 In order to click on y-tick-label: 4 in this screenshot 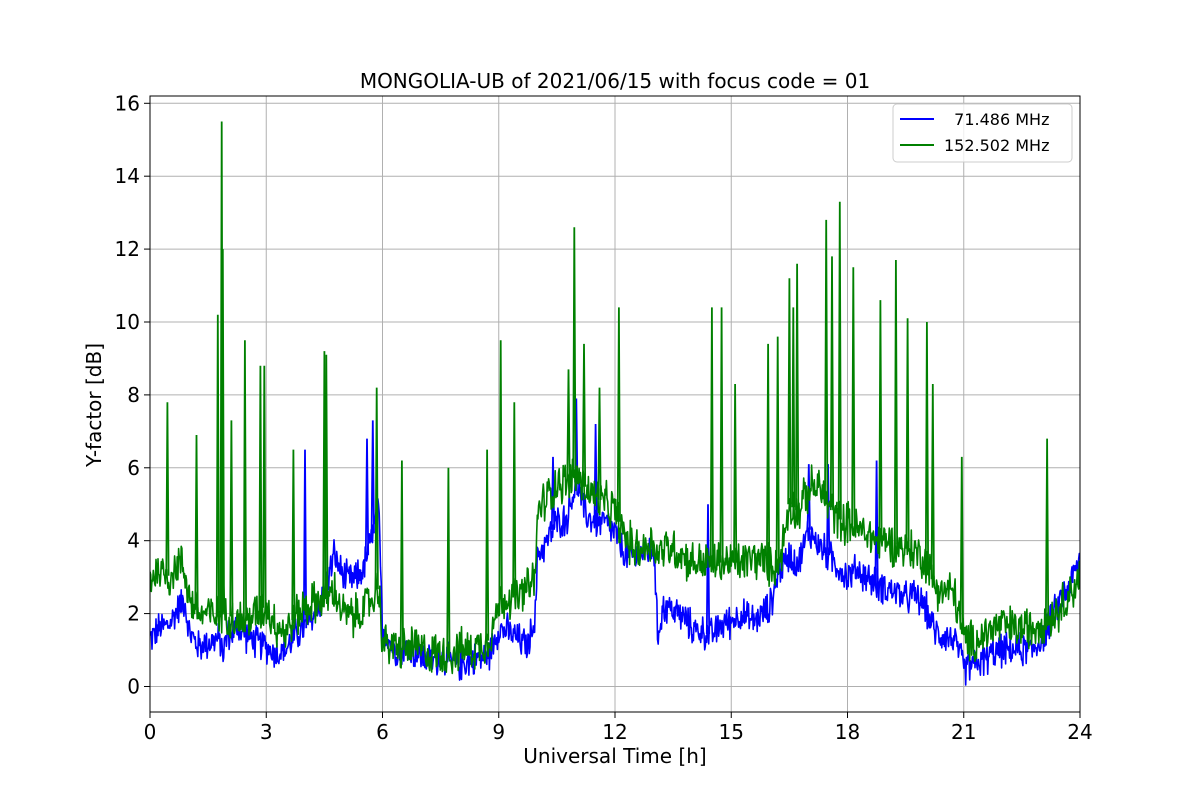, I will do `click(133, 541)`.